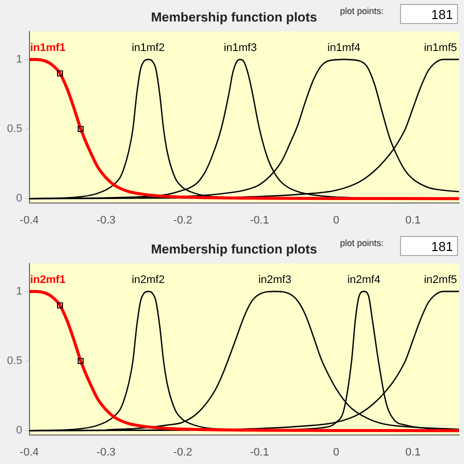 Image resolution: width=464 pixels, height=464 pixels. Describe the element at coordinates (363, 280) in the screenshot. I see `series-label: in2mf4` at that location.